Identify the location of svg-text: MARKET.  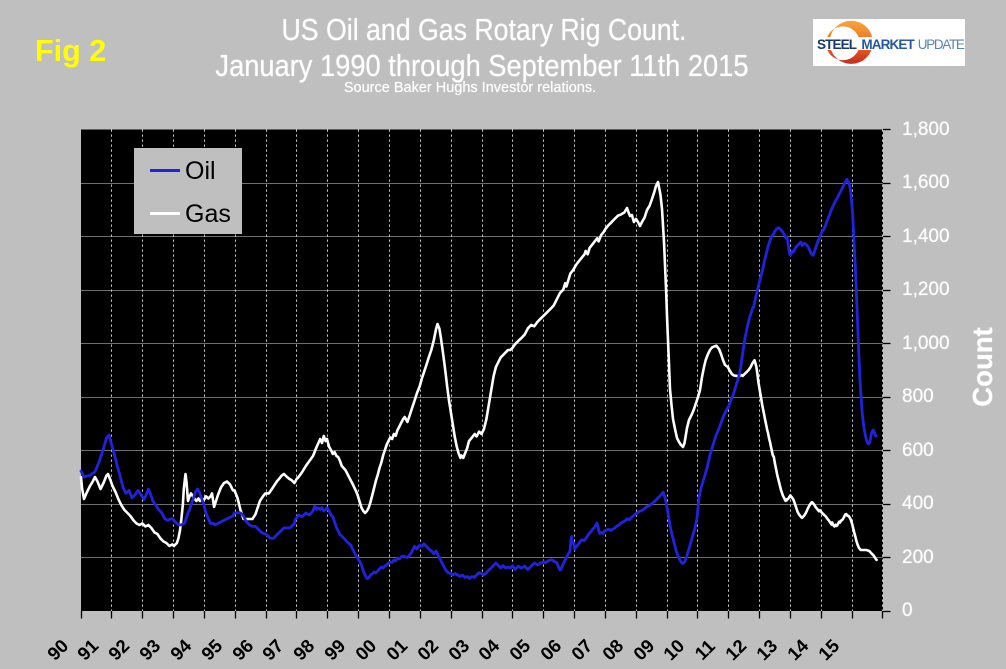
(888, 44).